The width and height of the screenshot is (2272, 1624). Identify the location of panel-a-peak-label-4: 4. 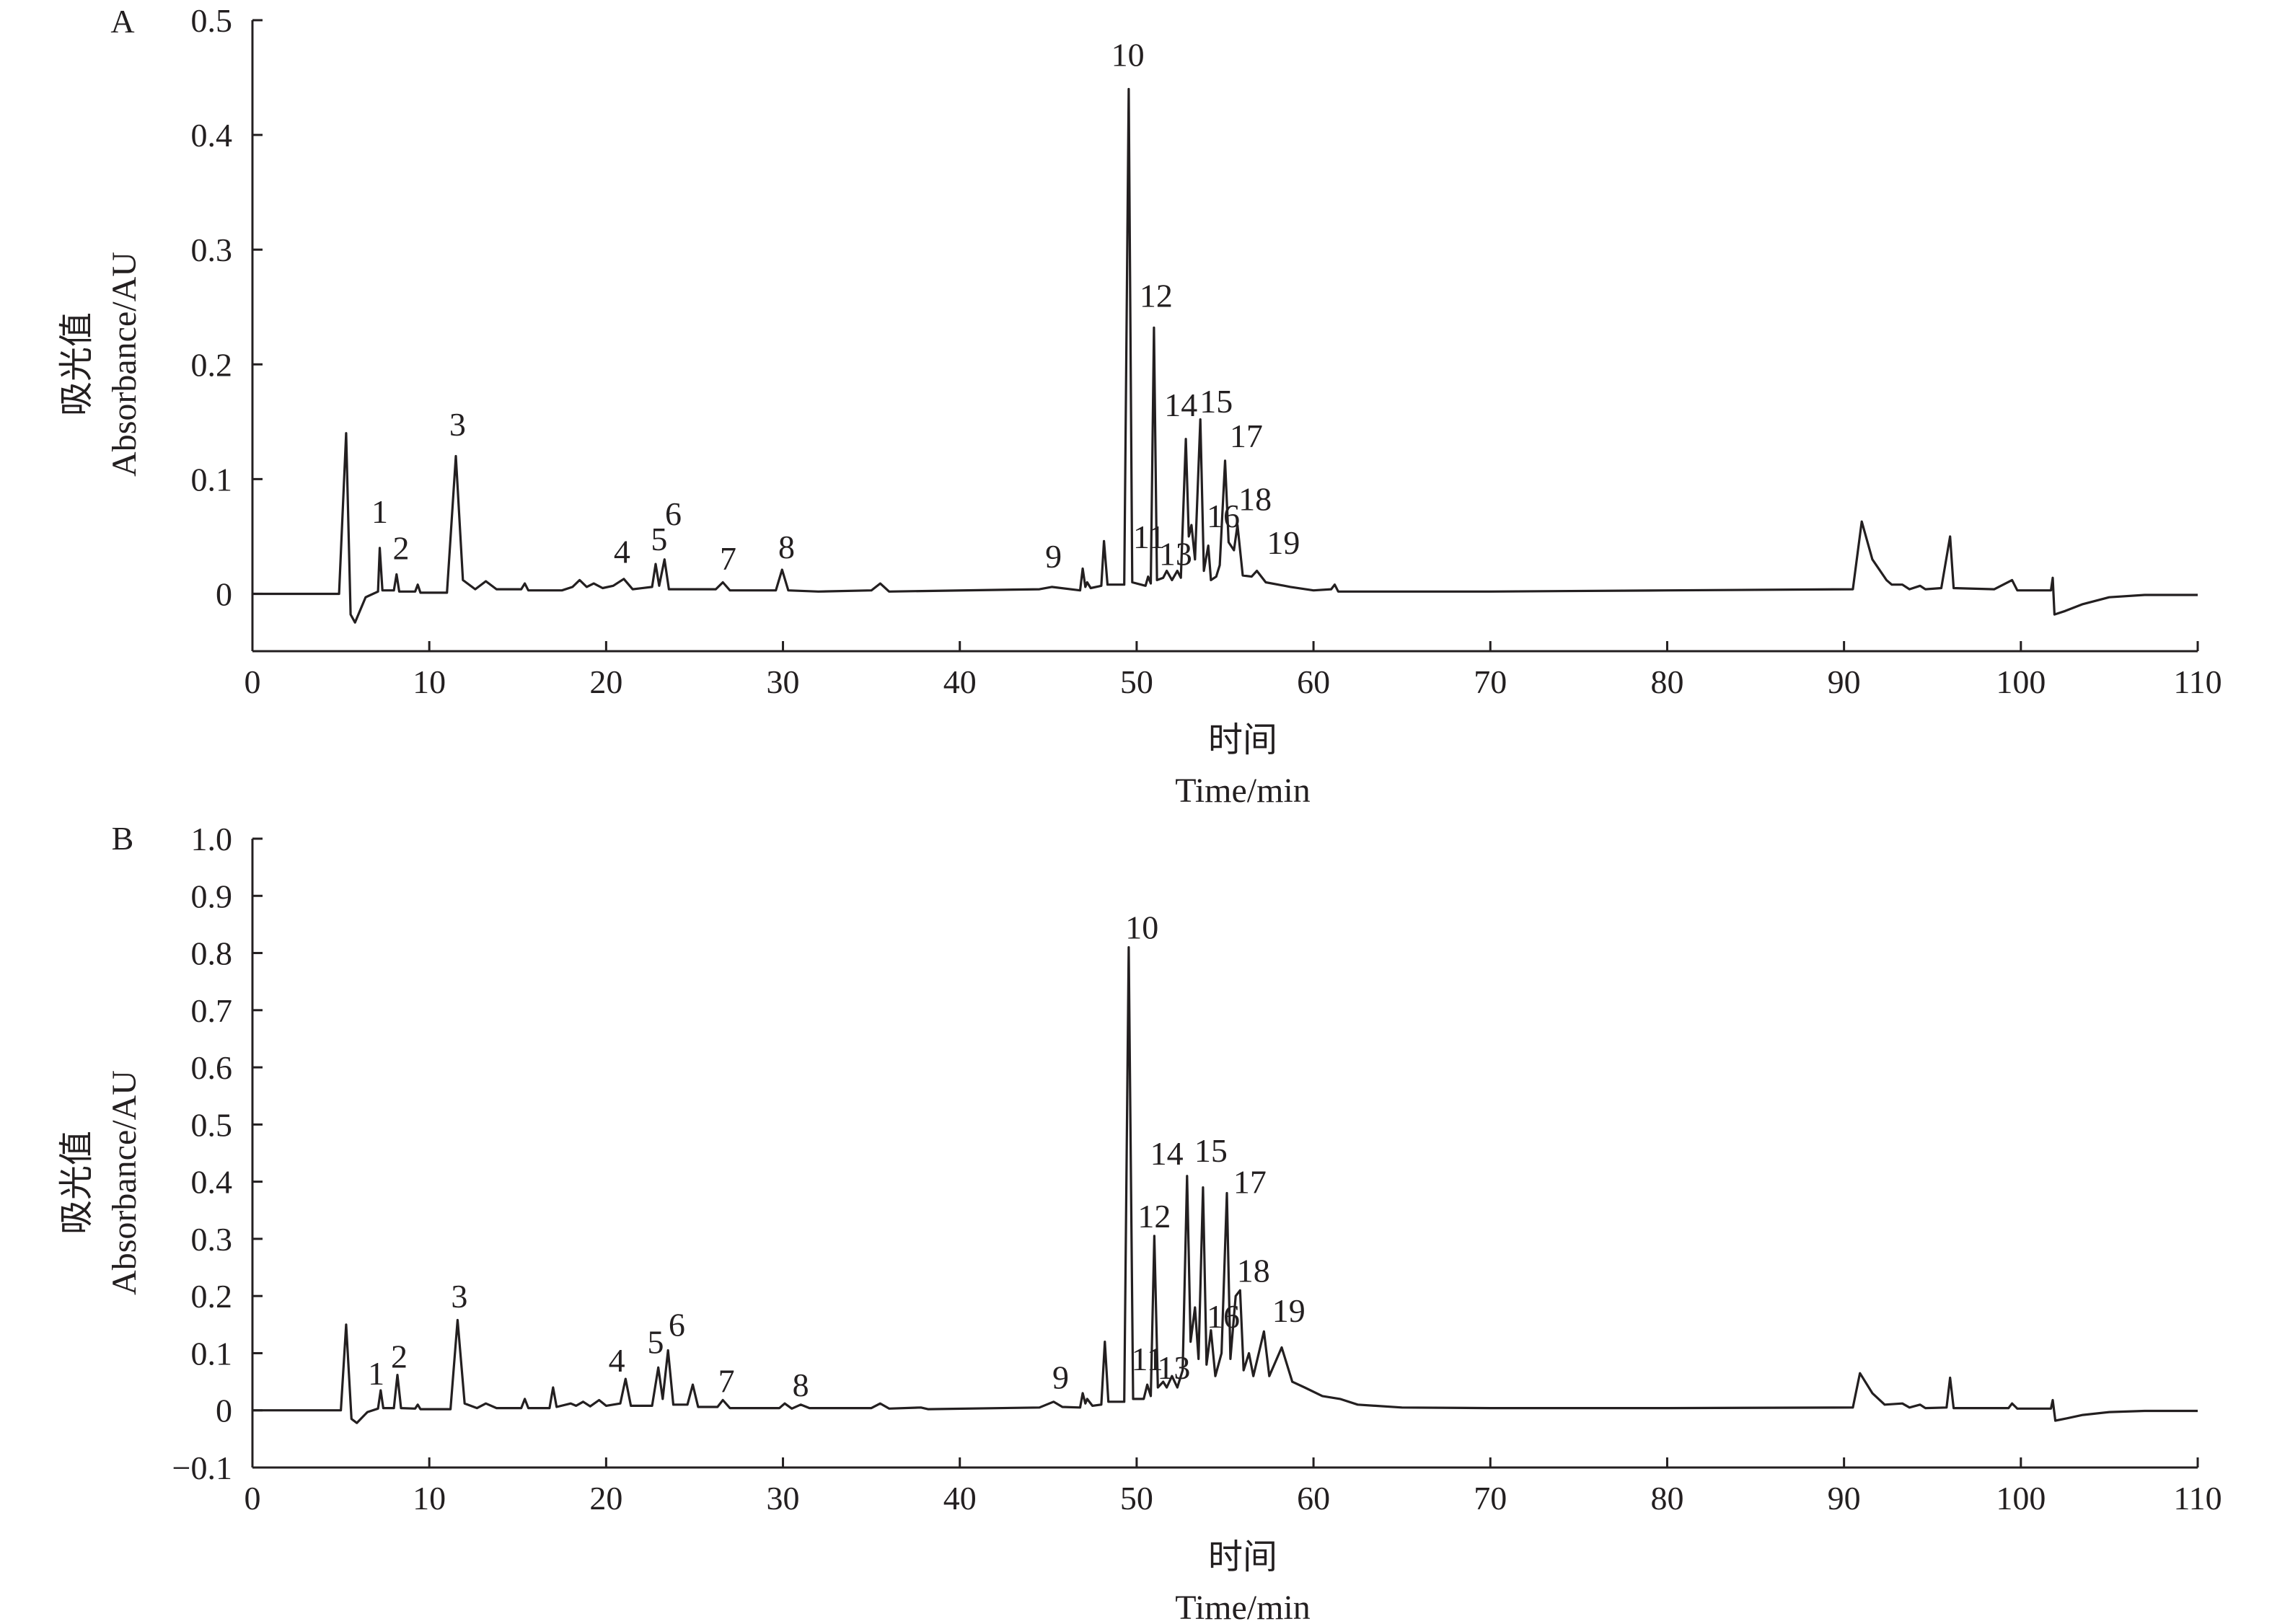
(622, 552).